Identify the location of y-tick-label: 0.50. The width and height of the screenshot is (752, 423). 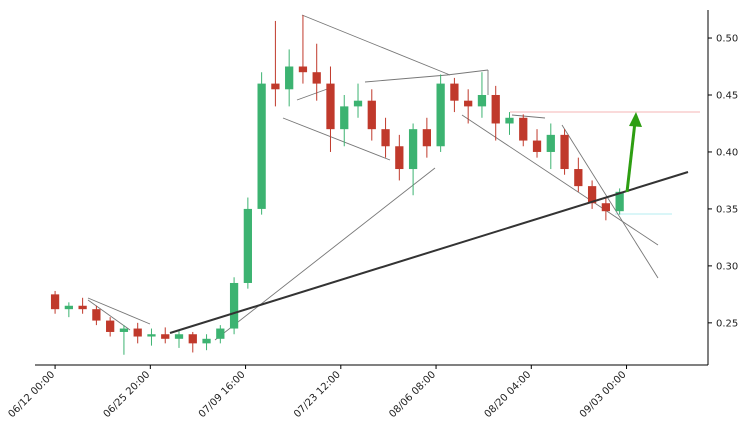
(727, 39).